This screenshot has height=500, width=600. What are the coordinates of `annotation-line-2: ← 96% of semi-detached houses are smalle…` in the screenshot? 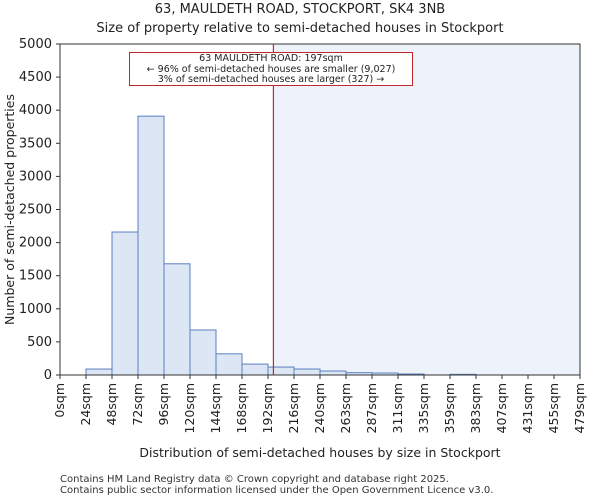 It's located at (271, 69).